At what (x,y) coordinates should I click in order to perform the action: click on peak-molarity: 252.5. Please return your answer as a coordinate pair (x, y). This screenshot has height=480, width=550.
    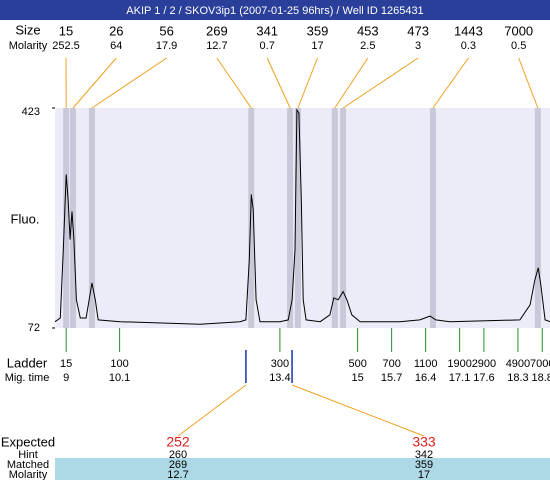
    Looking at the image, I should click on (66, 46).